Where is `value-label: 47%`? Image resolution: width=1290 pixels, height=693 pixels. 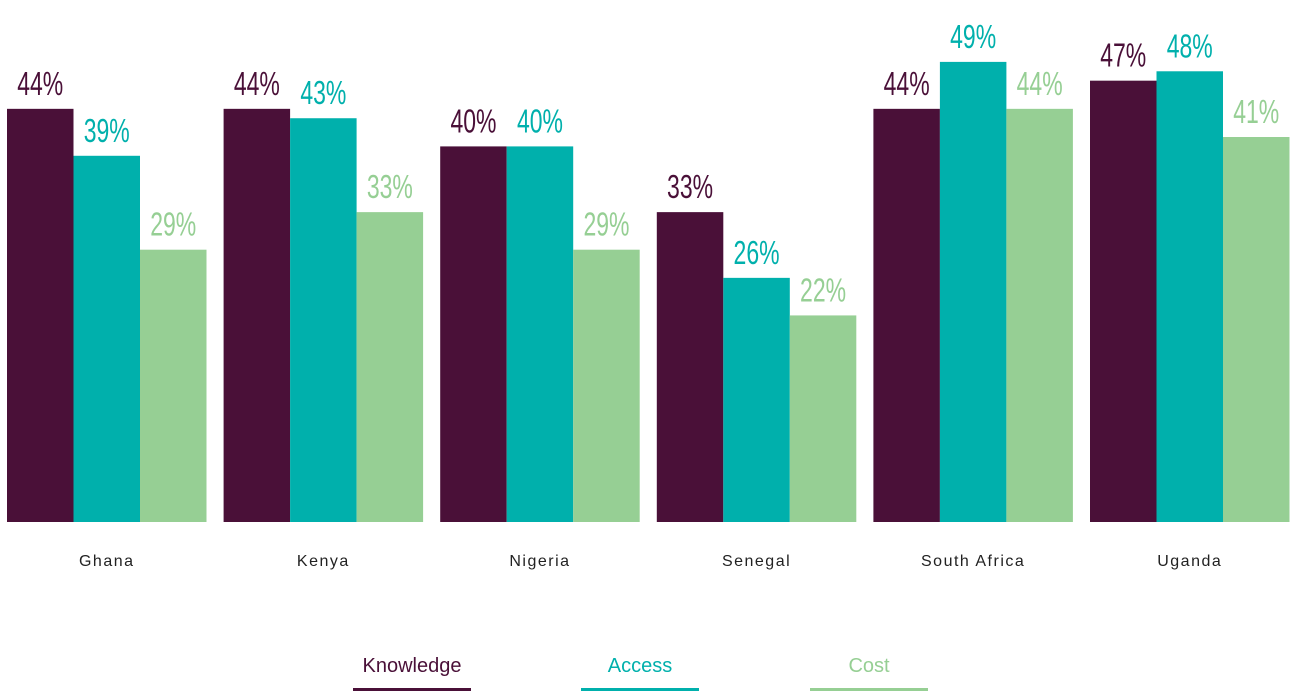
value-label: 47% is located at coordinates (1123, 55).